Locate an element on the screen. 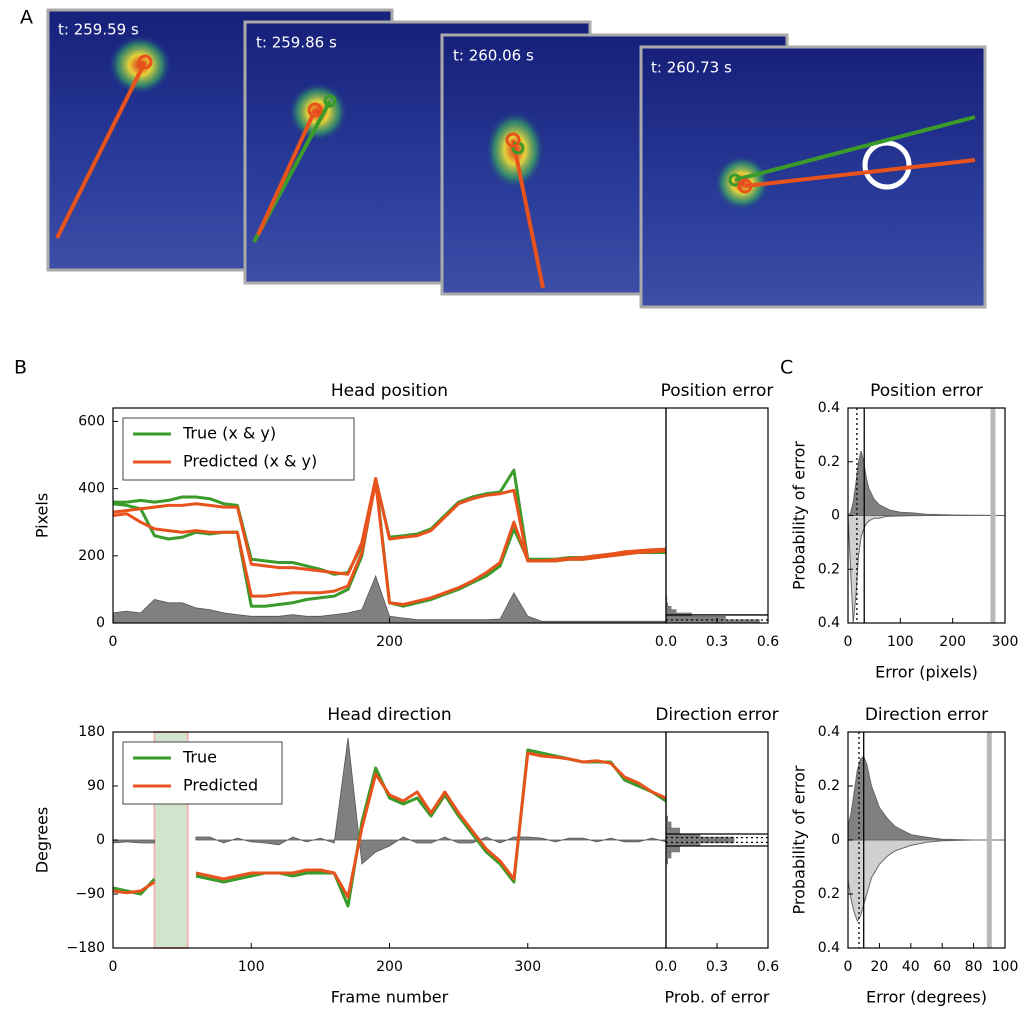  y-tick-label: 600 is located at coordinates (91, 421).